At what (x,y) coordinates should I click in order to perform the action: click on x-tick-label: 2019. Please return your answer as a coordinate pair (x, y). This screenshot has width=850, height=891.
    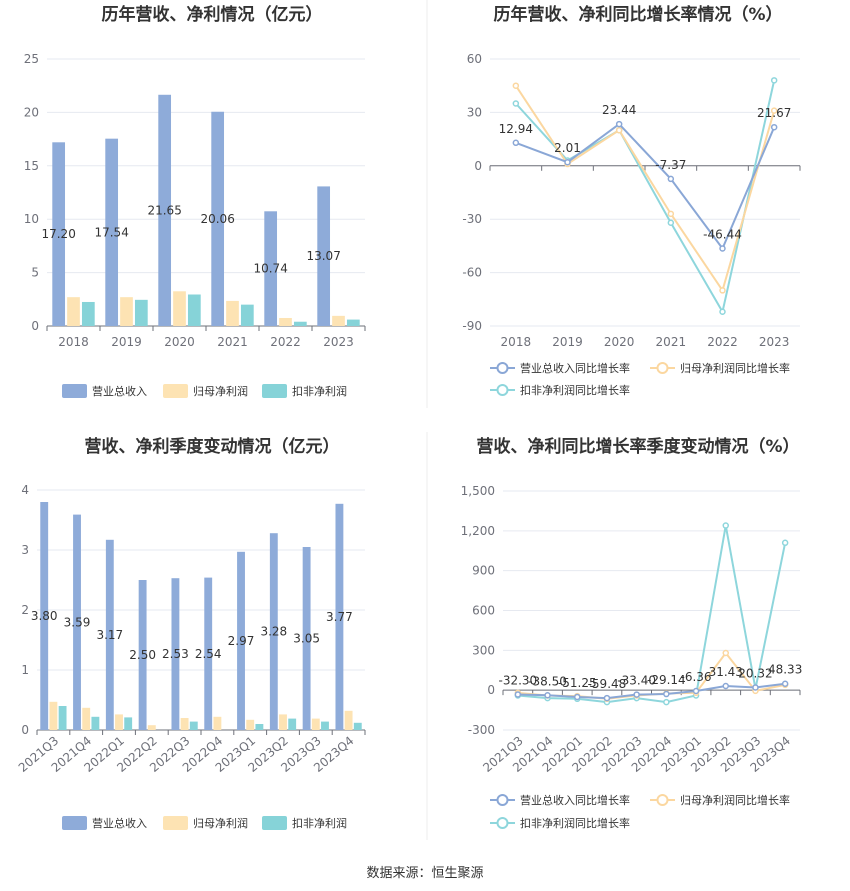
    Looking at the image, I should click on (567, 342).